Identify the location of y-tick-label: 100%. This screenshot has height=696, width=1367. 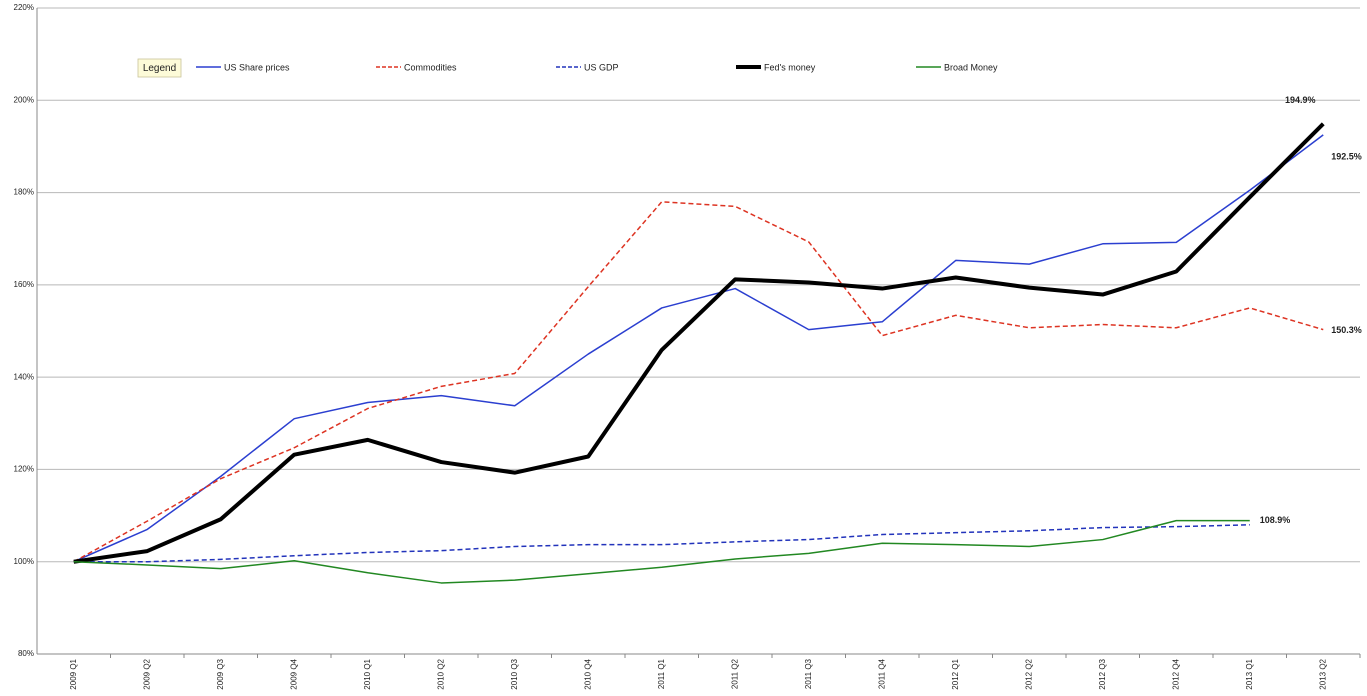
(24, 561).